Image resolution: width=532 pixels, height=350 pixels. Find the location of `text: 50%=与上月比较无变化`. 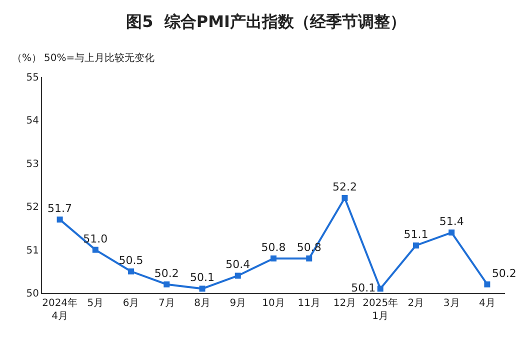

text: 50%=与上月比较无变化 is located at coordinates (99, 58).